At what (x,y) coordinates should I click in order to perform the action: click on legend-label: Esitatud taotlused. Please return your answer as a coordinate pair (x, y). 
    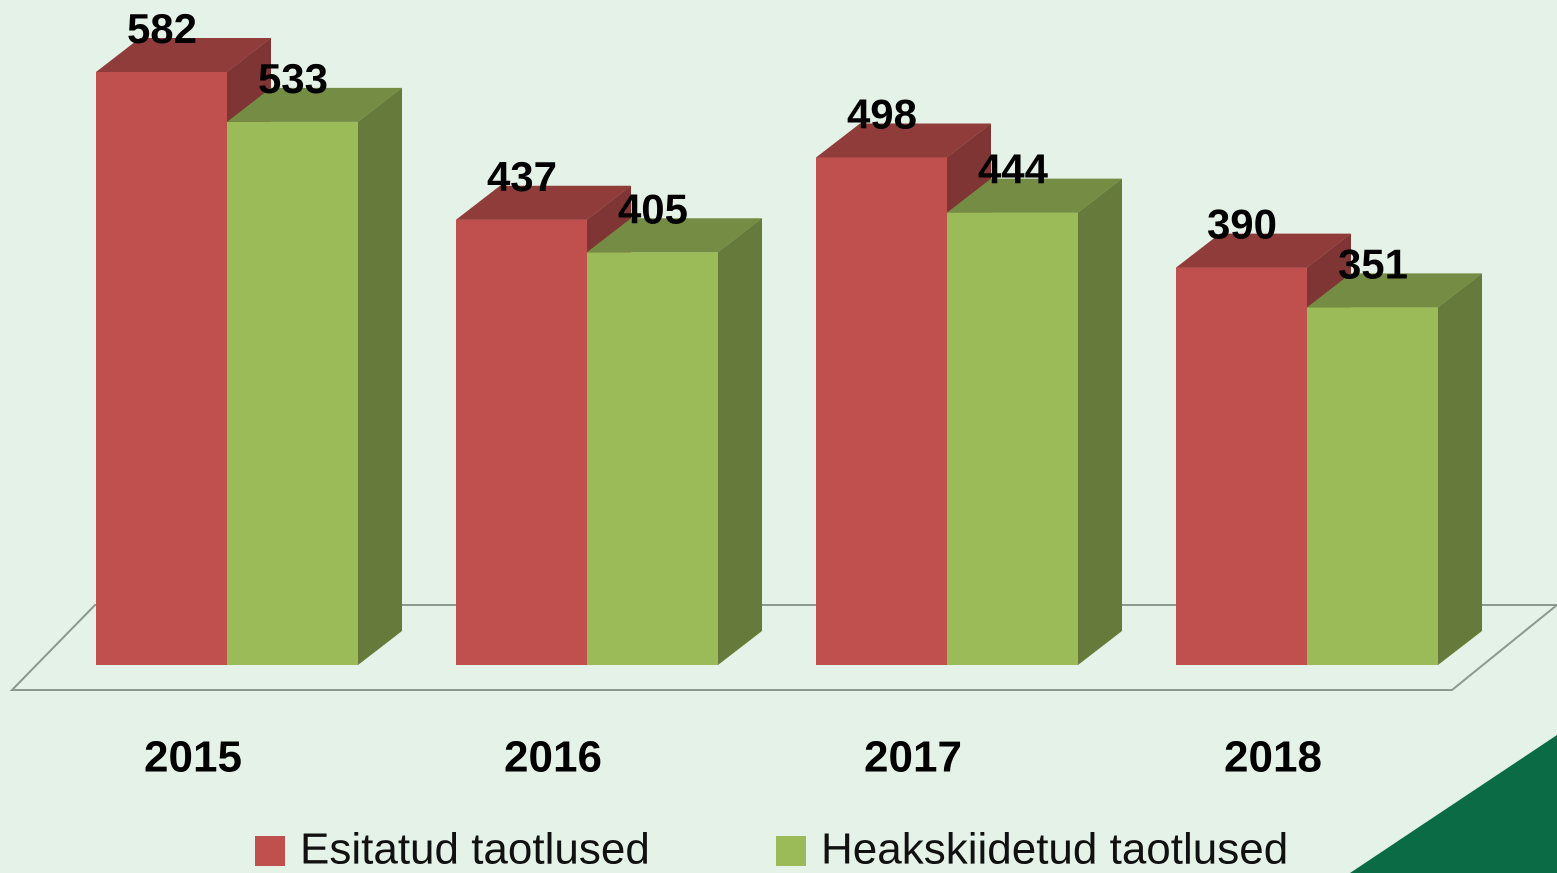
    Looking at the image, I should click on (475, 849).